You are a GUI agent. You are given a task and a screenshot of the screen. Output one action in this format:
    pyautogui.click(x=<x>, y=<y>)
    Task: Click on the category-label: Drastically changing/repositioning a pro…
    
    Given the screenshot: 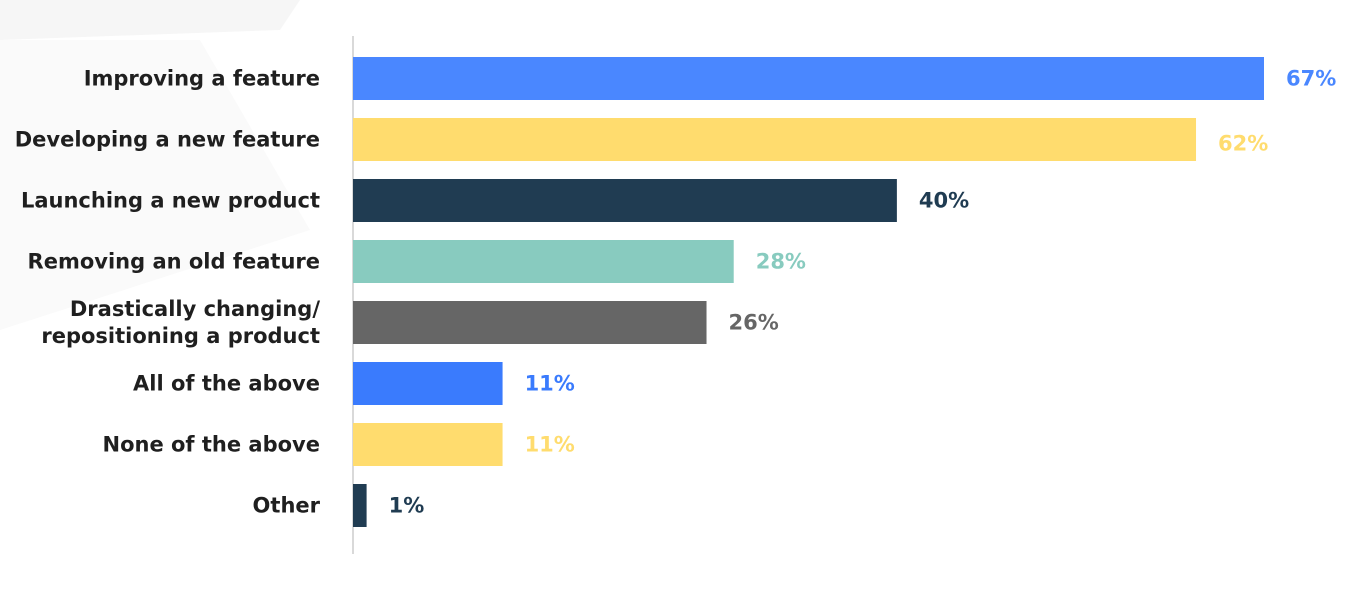 What is the action you would take?
    pyautogui.click(x=180, y=322)
    